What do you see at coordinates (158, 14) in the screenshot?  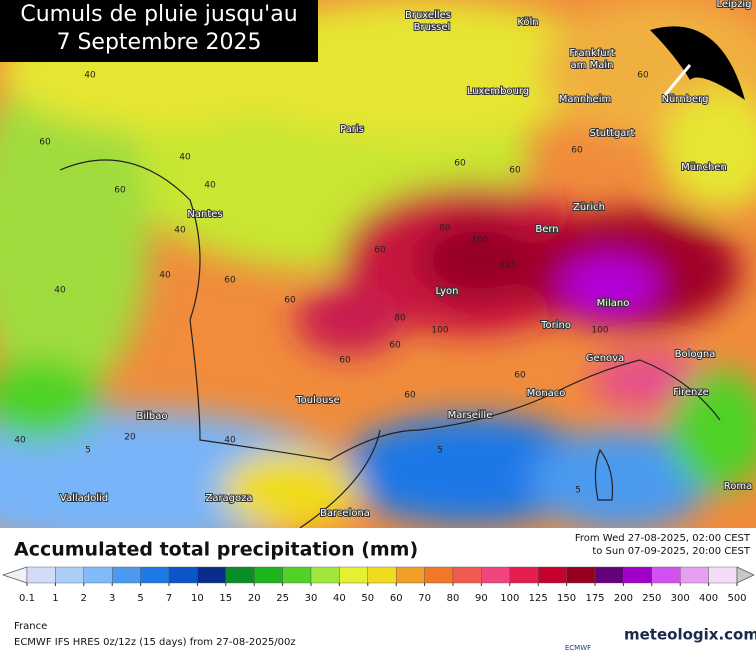 I see `title-line: Cumuls de pluie jusqu'au` at bounding box center [158, 14].